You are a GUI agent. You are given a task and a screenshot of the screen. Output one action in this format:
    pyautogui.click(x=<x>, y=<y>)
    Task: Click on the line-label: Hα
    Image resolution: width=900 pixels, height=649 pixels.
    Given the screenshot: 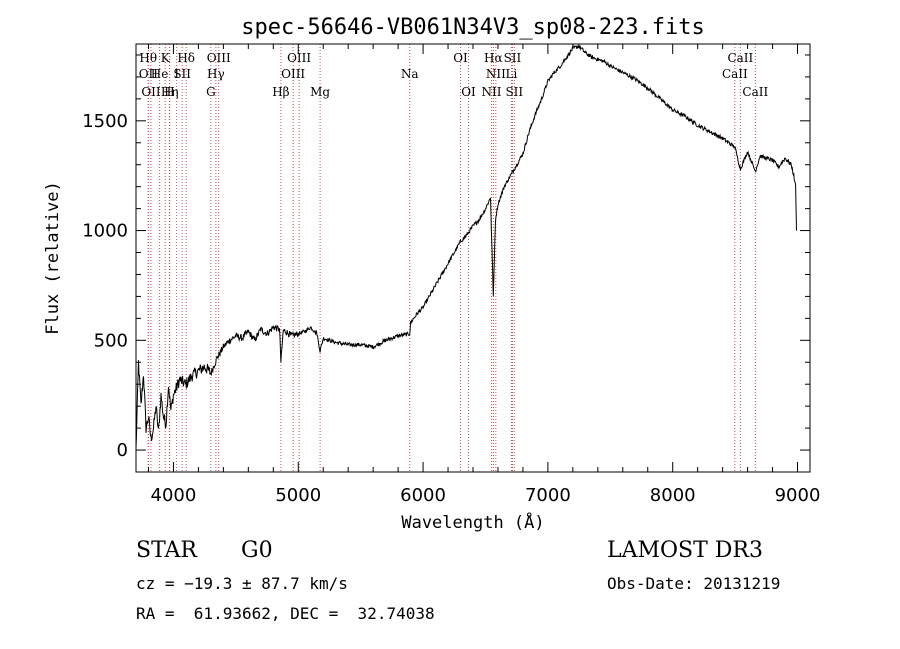 What is the action you would take?
    pyautogui.click(x=493, y=58)
    